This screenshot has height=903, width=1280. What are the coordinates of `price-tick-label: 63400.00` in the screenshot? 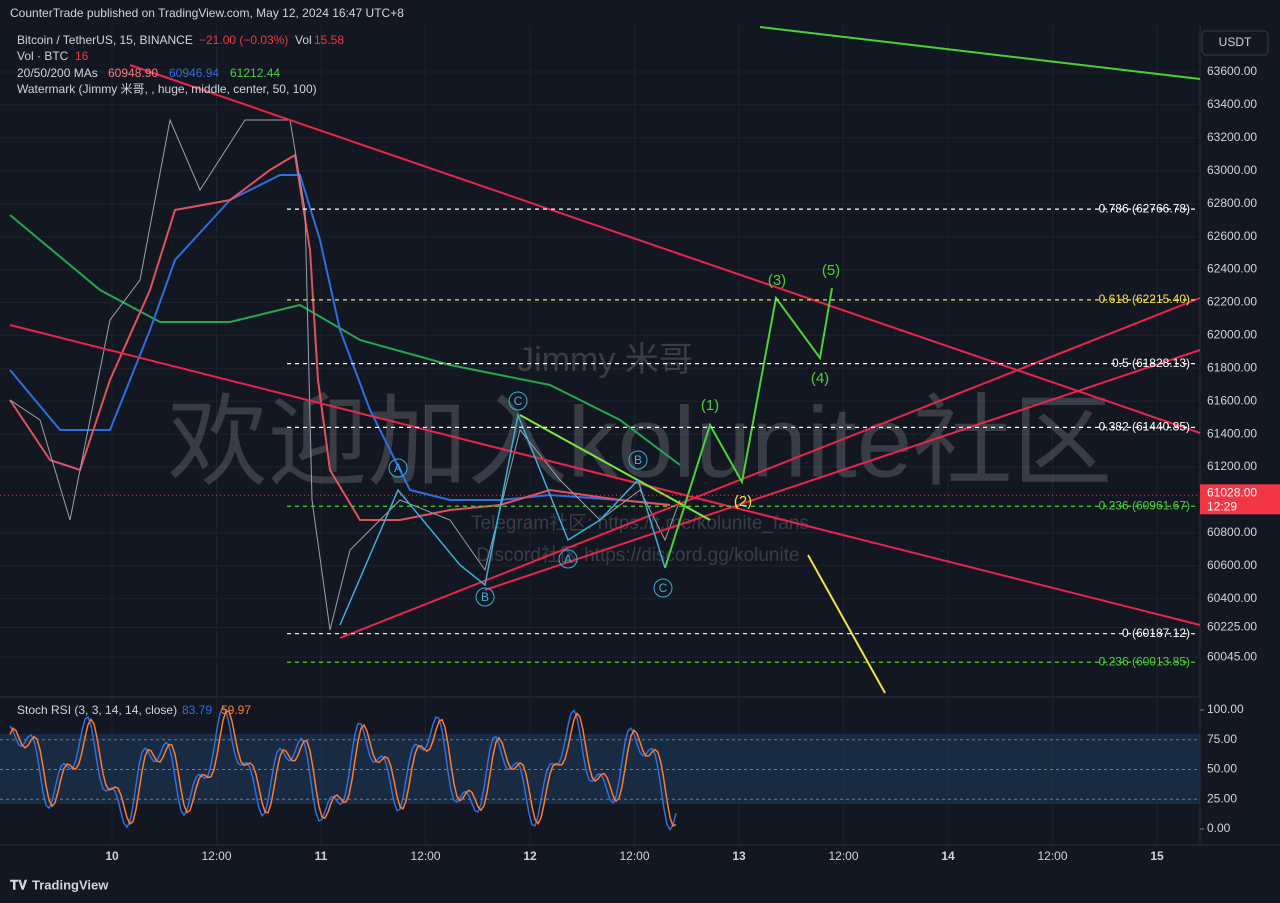 It's located at (1232, 104).